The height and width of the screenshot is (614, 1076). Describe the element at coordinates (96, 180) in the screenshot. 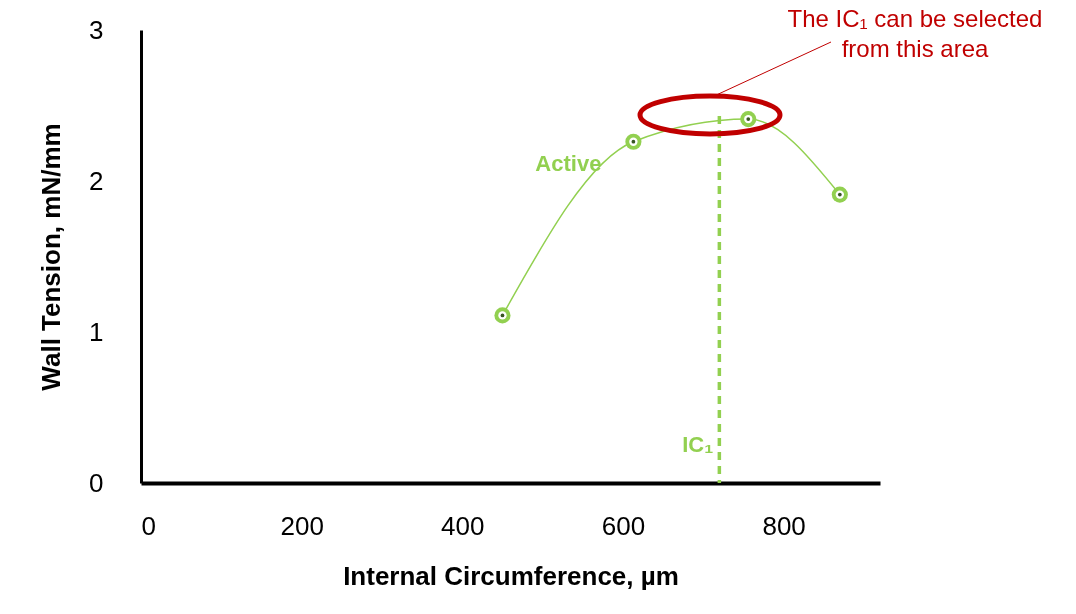

I see `y-tick-label: 2` at that location.